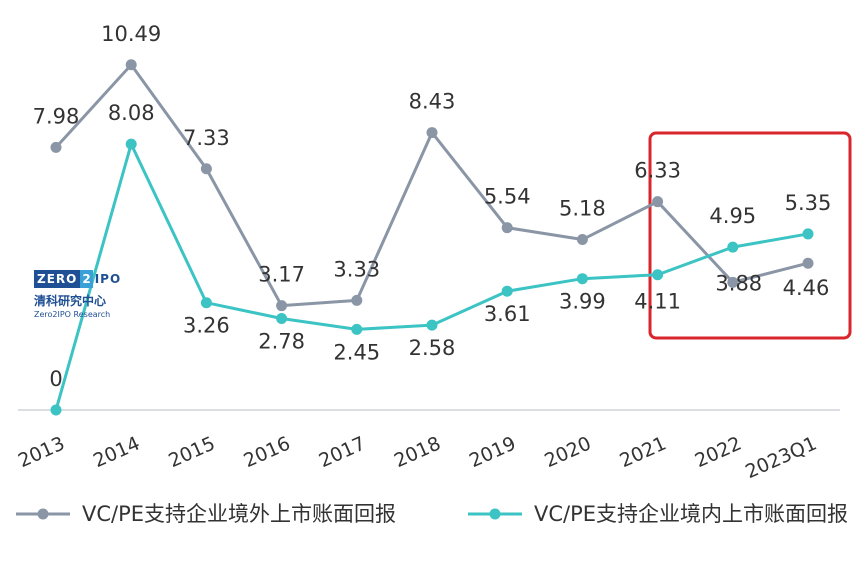 The width and height of the screenshot is (865, 587). What do you see at coordinates (191, 452) in the screenshot?
I see `x-tick-label: 2015` at bounding box center [191, 452].